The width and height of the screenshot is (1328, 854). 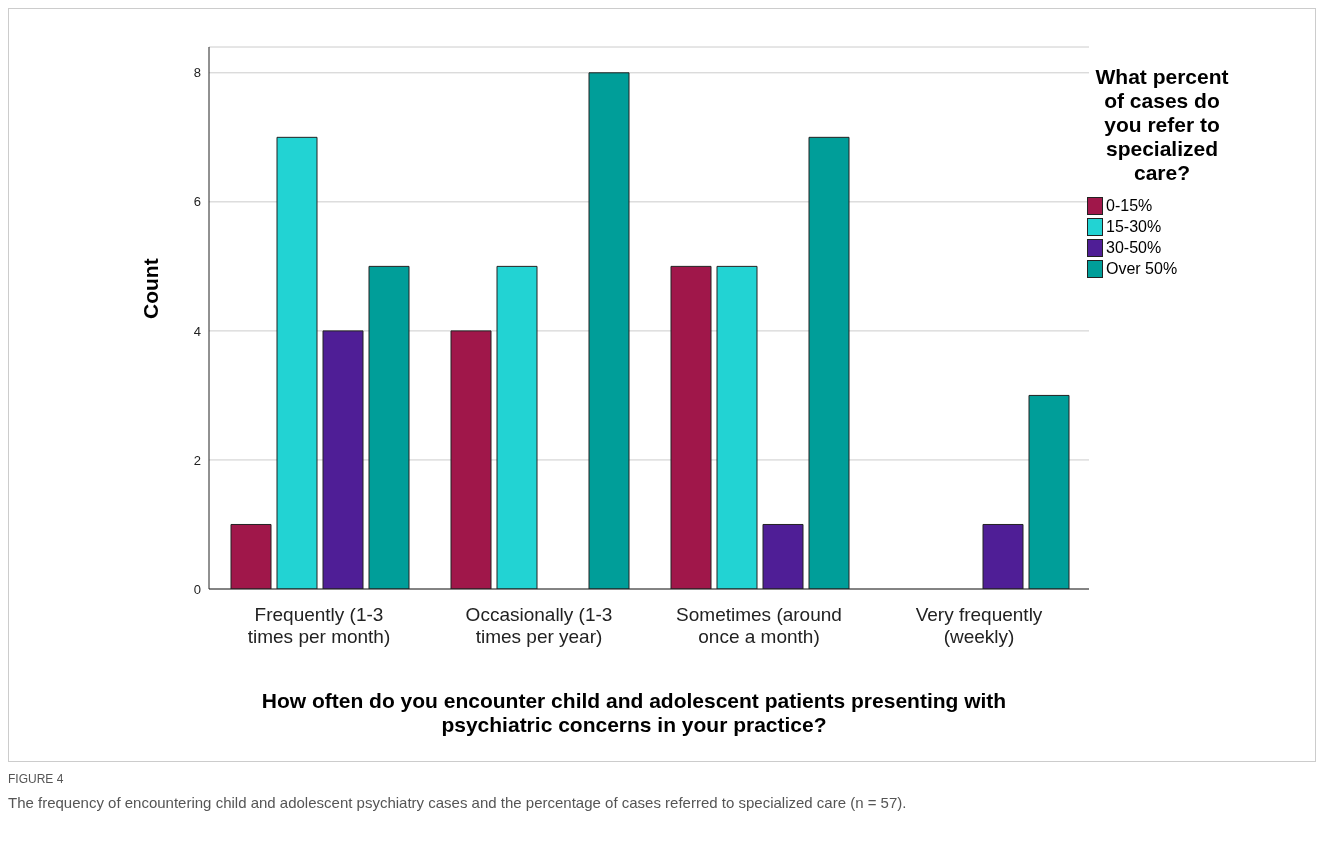 I want to click on legend-label: 0-15%, so click(x=1129, y=205).